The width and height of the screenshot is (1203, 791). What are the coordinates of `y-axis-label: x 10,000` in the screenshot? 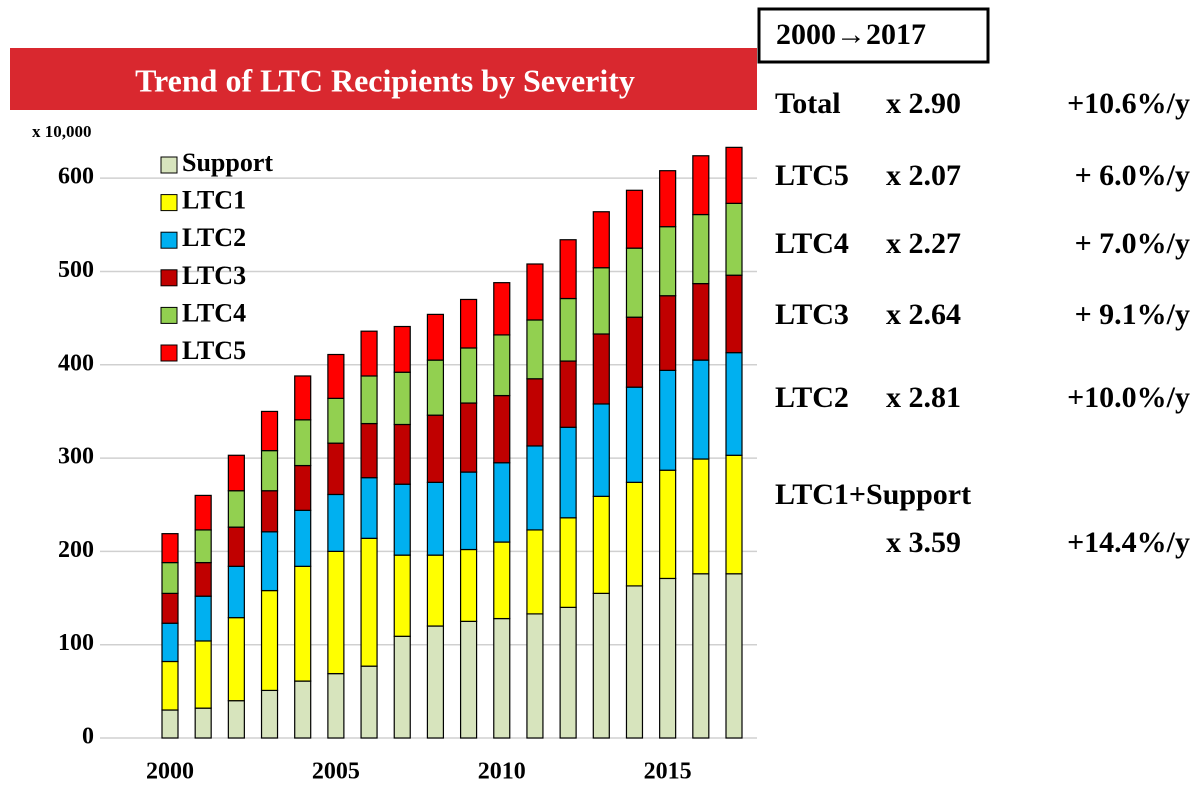 It's located at (62, 131).